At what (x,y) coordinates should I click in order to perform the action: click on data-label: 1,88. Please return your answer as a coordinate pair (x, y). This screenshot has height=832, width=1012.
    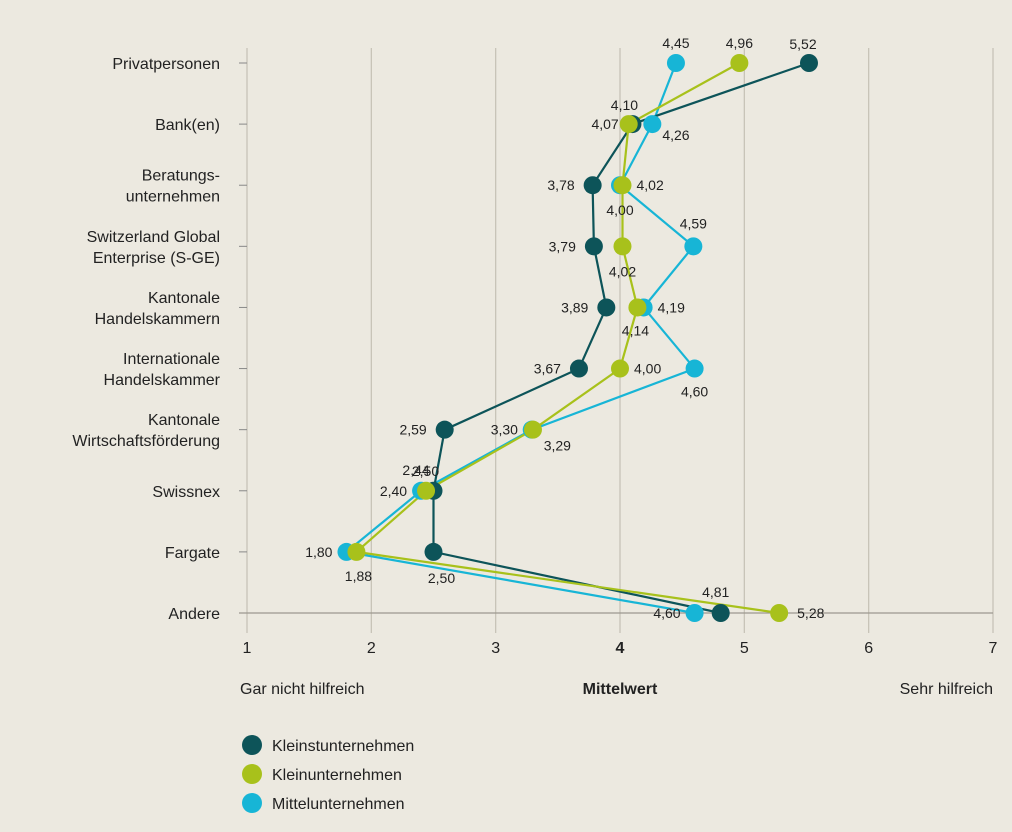
    Looking at the image, I should click on (358, 576).